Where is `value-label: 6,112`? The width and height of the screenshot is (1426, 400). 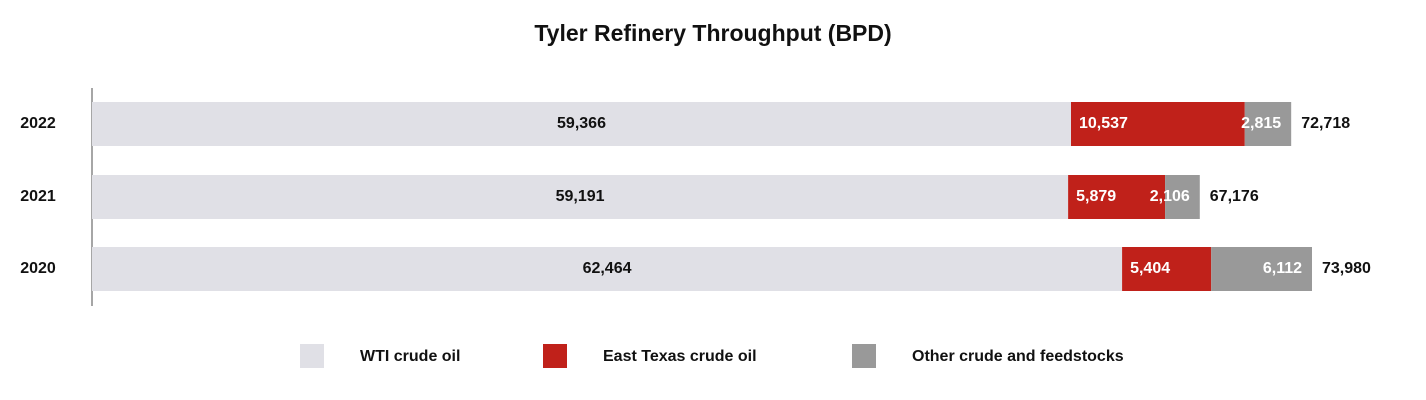
value-label: 6,112 is located at coordinates (1282, 268).